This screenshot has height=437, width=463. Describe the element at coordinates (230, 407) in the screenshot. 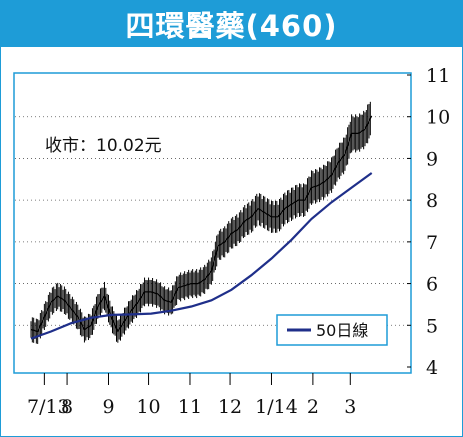

I see `x-tick-label: 12` at that location.